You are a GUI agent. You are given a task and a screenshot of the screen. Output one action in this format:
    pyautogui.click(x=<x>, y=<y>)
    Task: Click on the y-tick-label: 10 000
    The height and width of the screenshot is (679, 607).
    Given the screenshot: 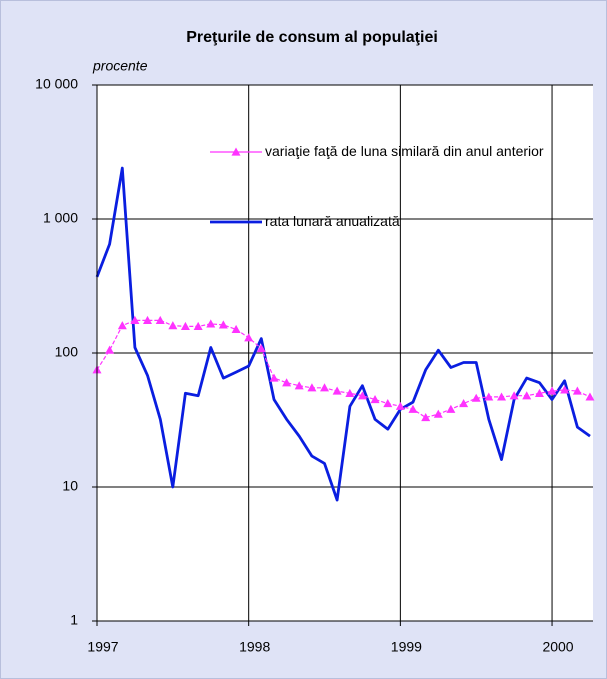 What is the action you would take?
    pyautogui.click(x=56, y=84)
    